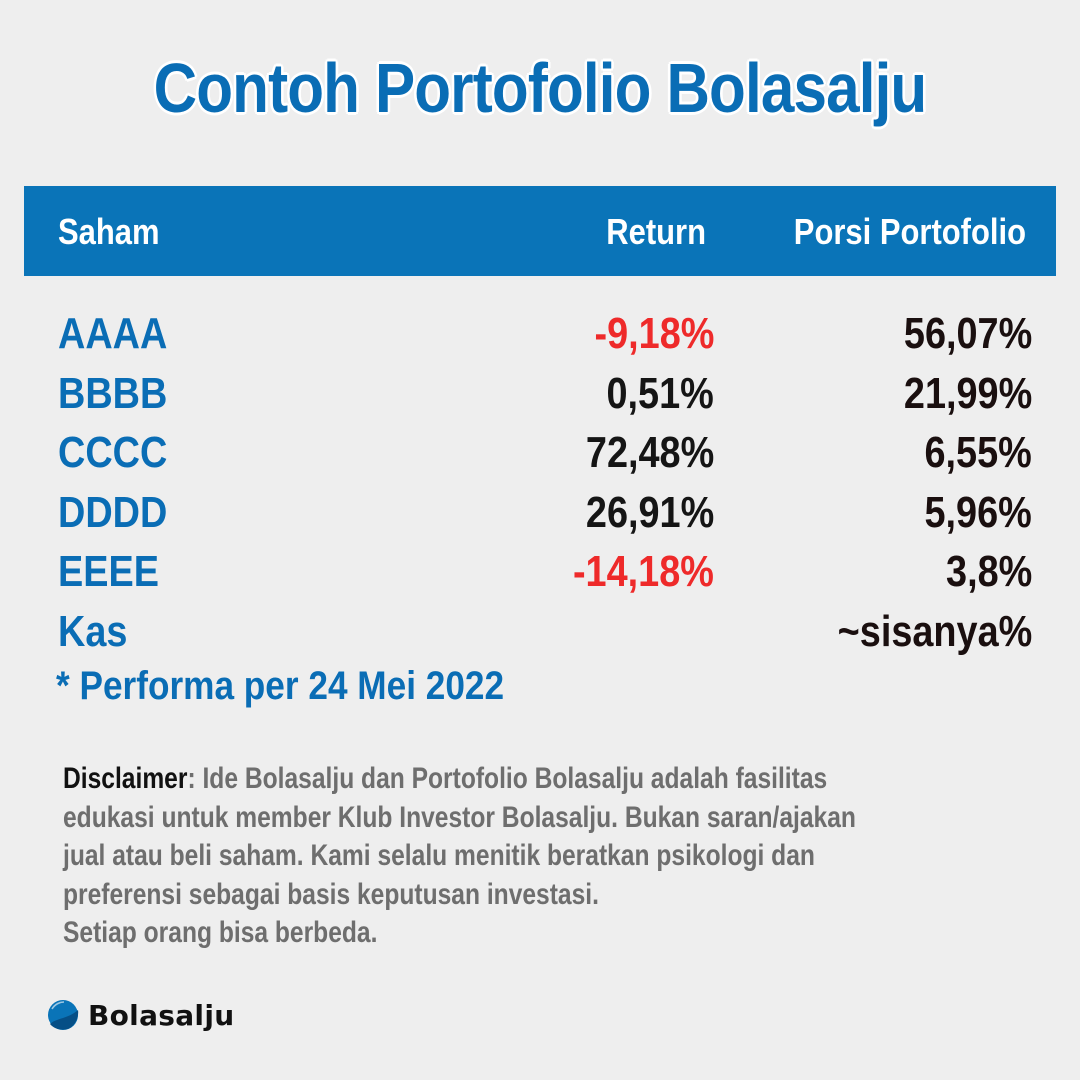 The width and height of the screenshot is (1080, 1080). What do you see at coordinates (654, 333) in the screenshot?
I see `return-cell: -9,18%` at bounding box center [654, 333].